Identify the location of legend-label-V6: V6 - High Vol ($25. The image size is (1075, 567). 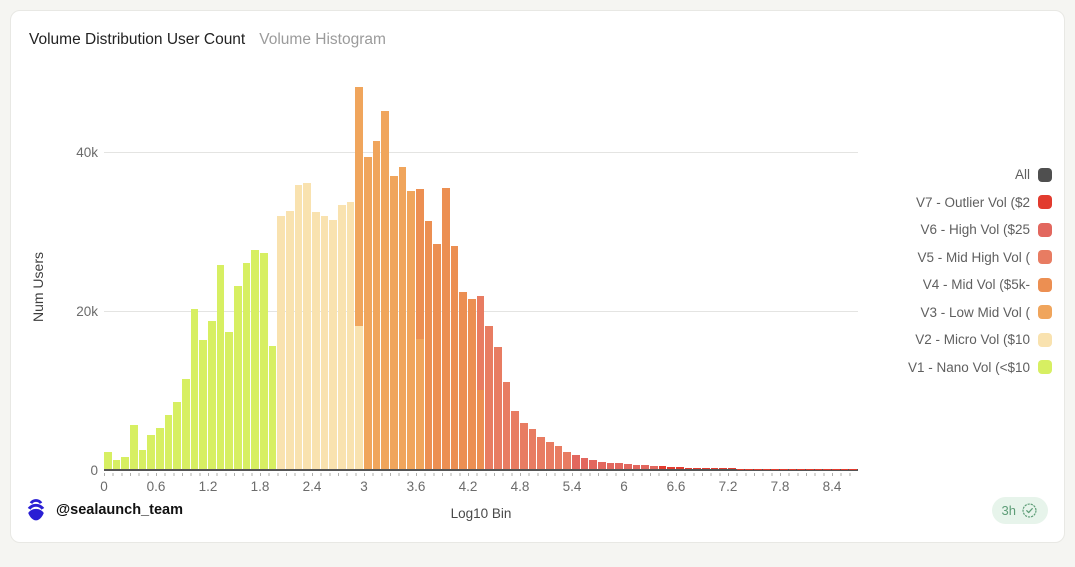
(975, 230).